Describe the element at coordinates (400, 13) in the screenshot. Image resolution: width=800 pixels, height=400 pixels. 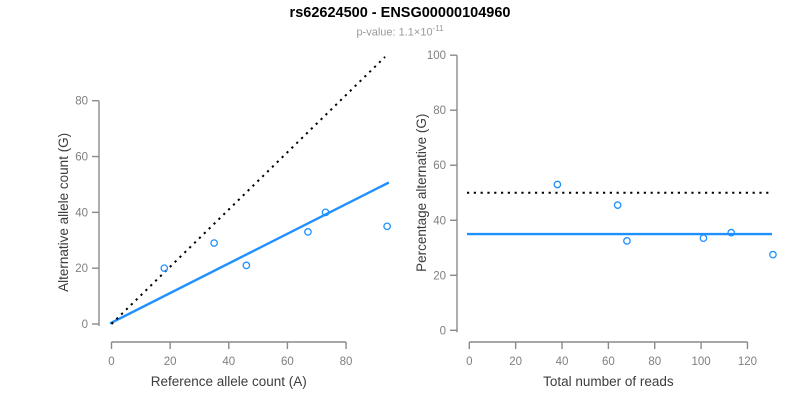
I see `plot-title: rs62624500 - ENSG00000104960` at that location.